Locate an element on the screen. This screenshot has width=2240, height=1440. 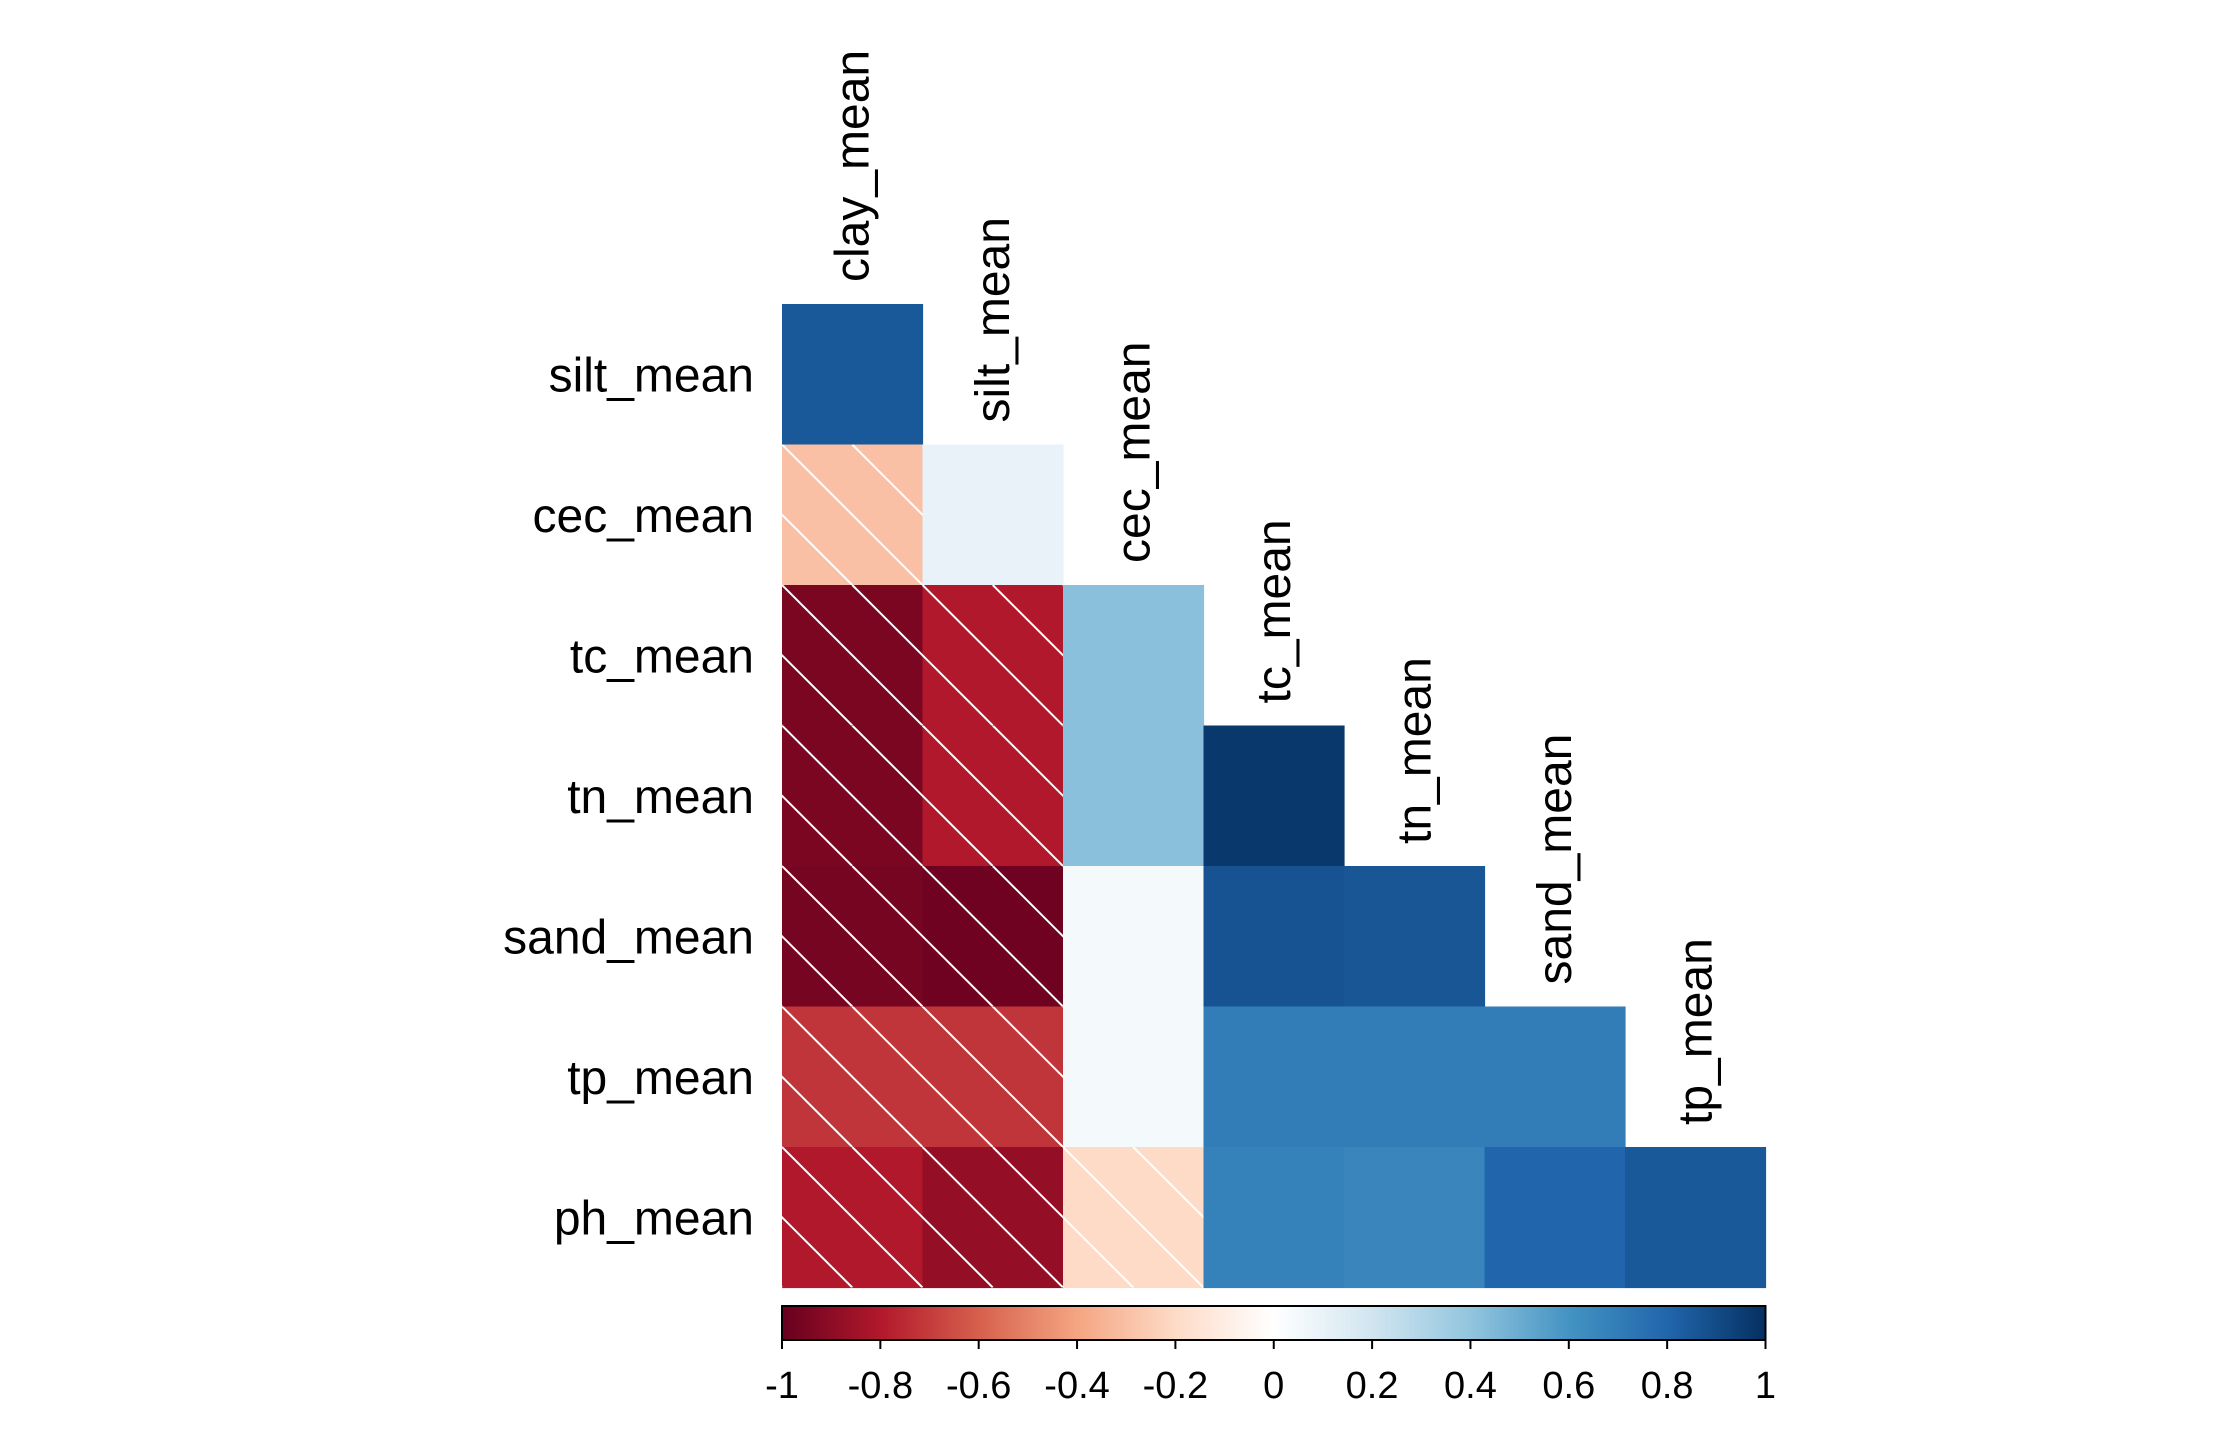
column-label-cec_mean: cec_mean is located at coordinates (1133, 452).